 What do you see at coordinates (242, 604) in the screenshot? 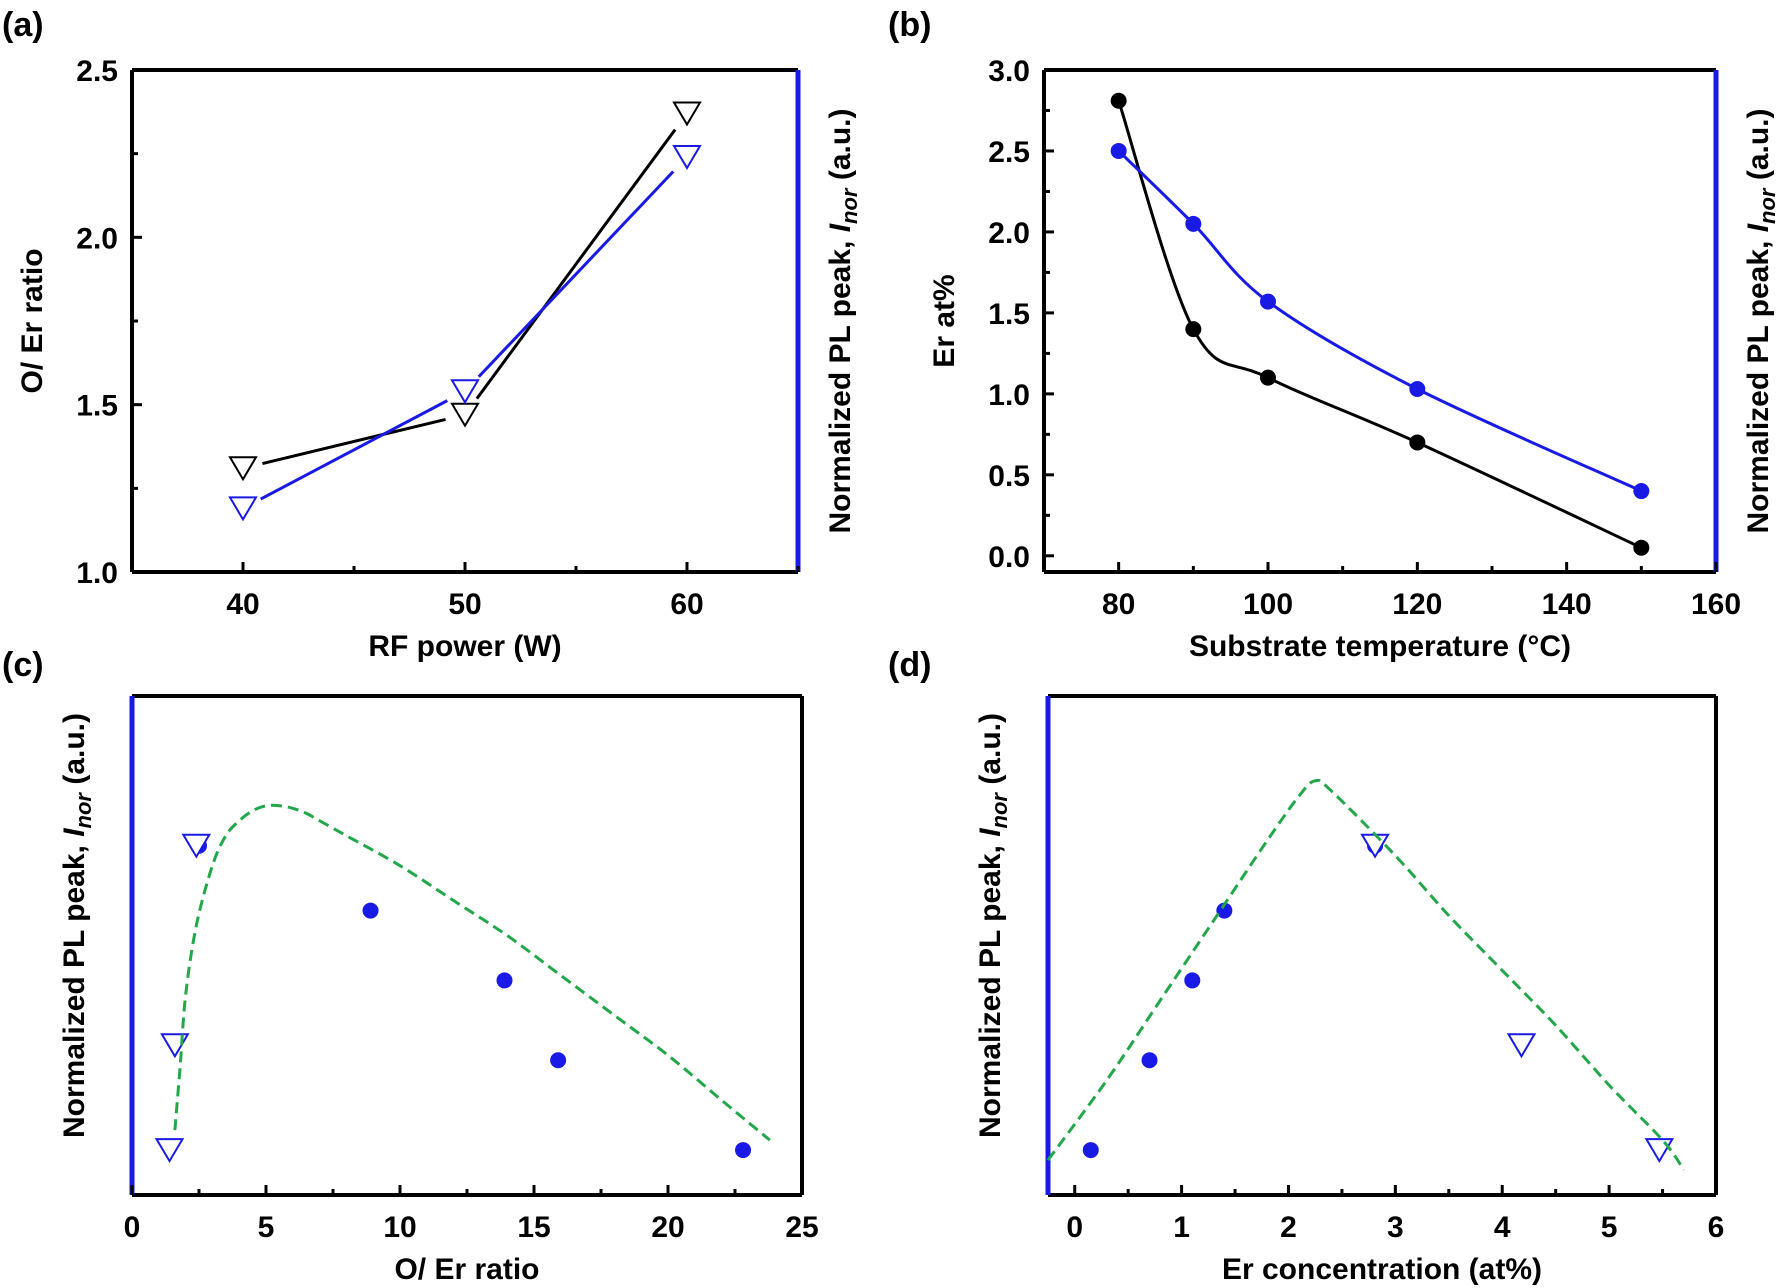
I see `x-tick-label: 40` at bounding box center [242, 604].